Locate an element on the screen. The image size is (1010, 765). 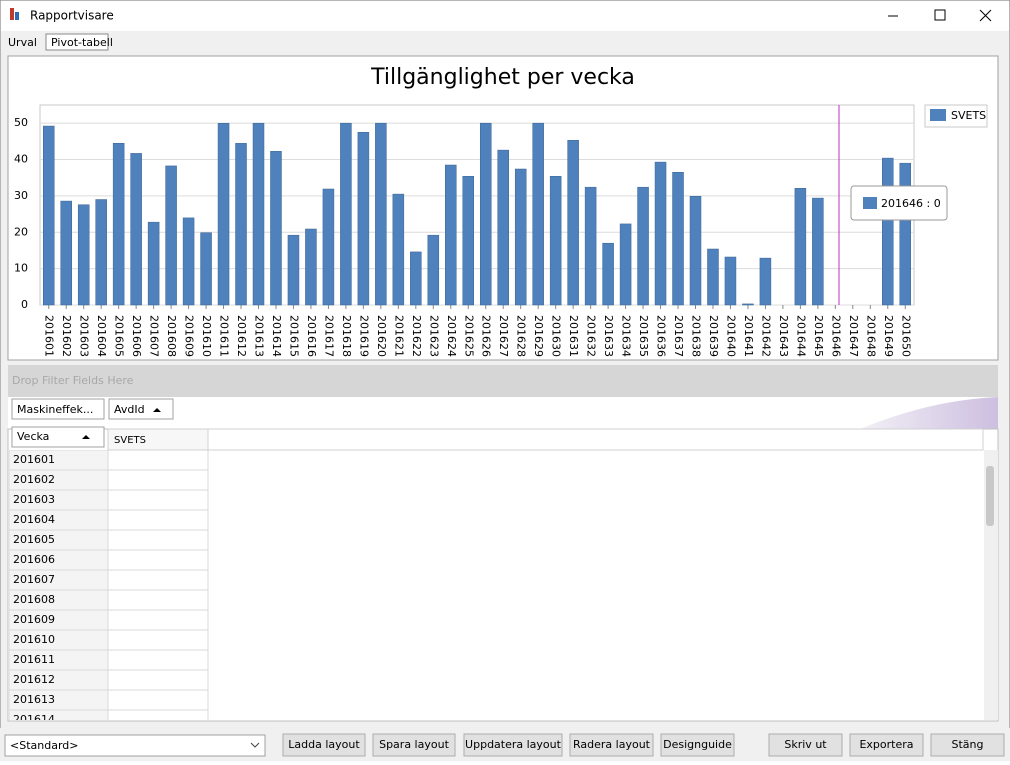
x-tick-label: 201607 is located at coordinates (154, 336).